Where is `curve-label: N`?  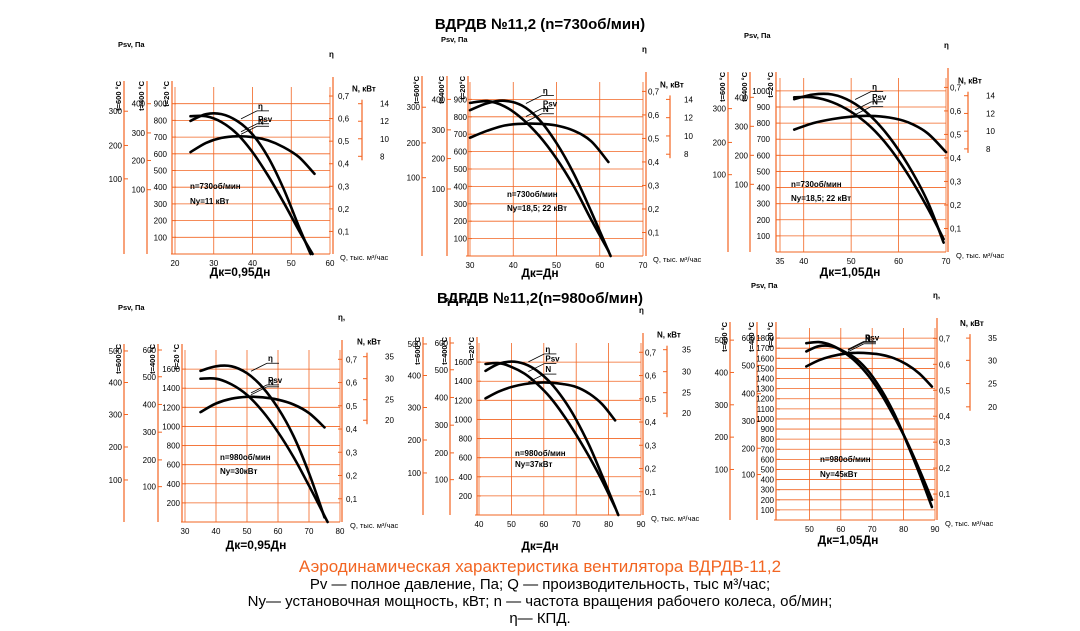 curve-label: N is located at coordinates (868, 339).